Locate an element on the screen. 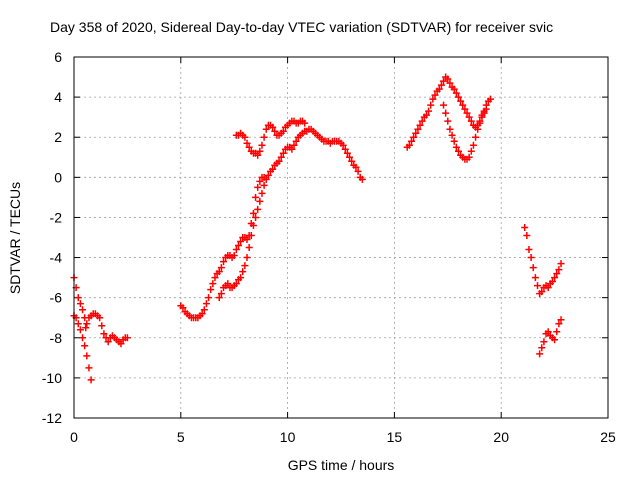  y-axis-label: SDTVAR / TECUs is located at coordinates (15, 238).